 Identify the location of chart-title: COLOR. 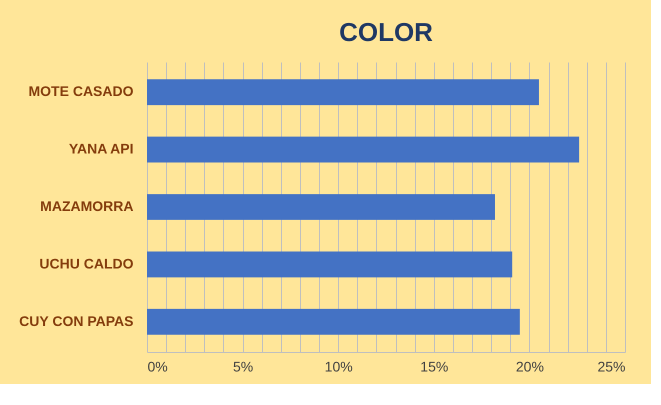
(386, 32).